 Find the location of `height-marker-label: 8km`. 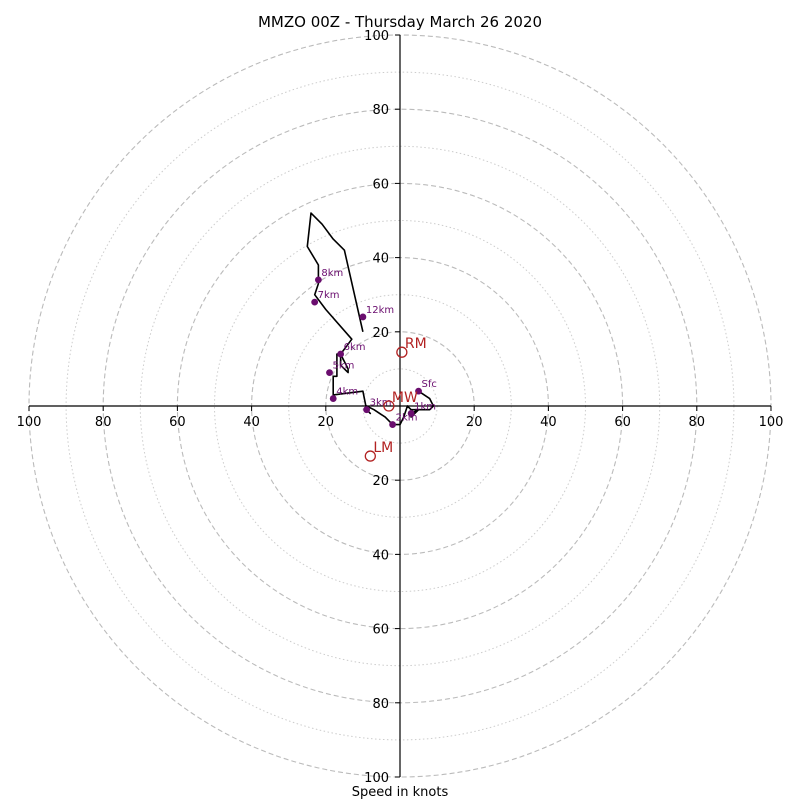

height-marker-label: 8km is located at coordinates (332, 273).